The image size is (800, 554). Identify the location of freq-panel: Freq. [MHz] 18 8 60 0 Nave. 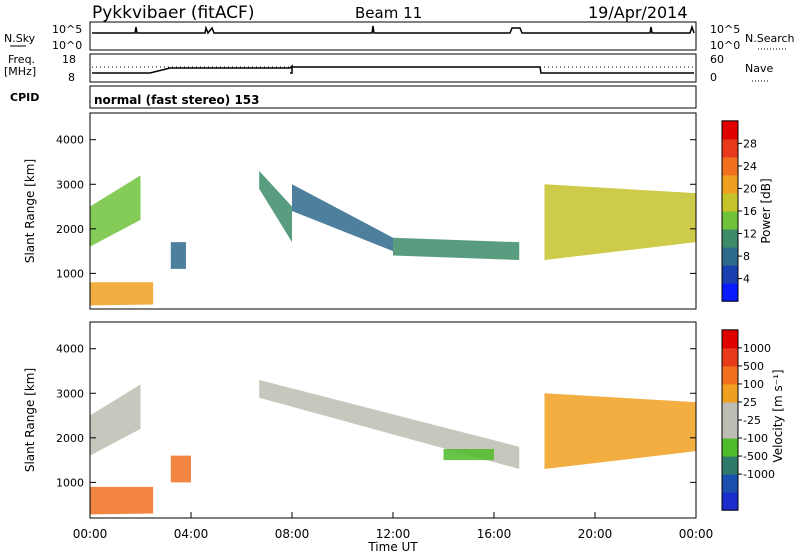
(388, 68).